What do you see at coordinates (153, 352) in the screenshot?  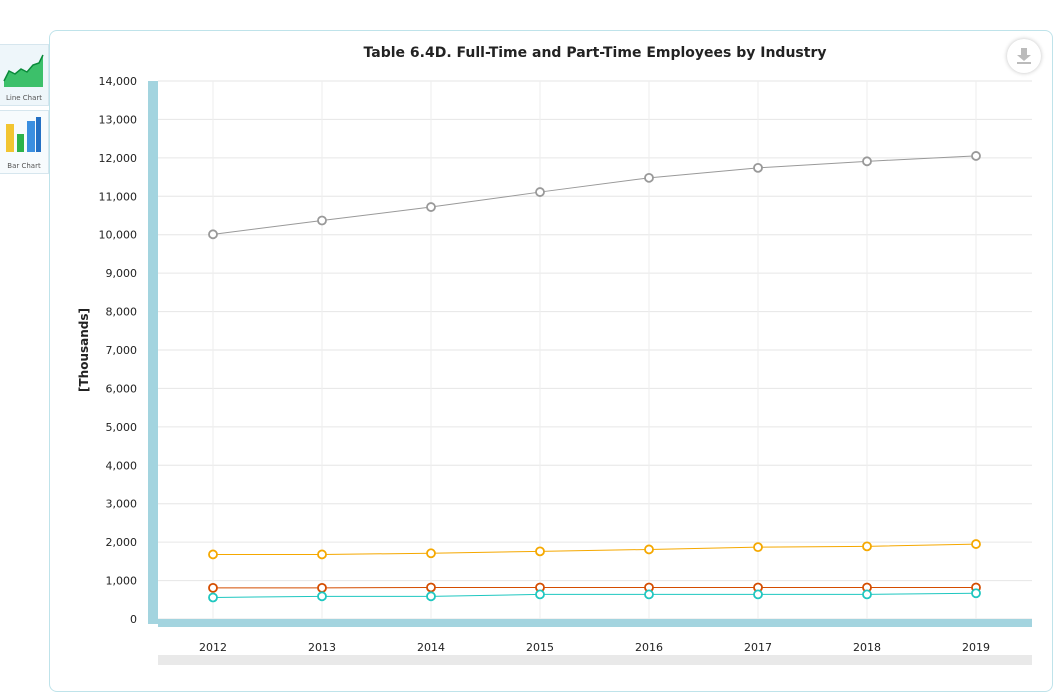 I see `y-axis-band` at bounding box center [153, 352].